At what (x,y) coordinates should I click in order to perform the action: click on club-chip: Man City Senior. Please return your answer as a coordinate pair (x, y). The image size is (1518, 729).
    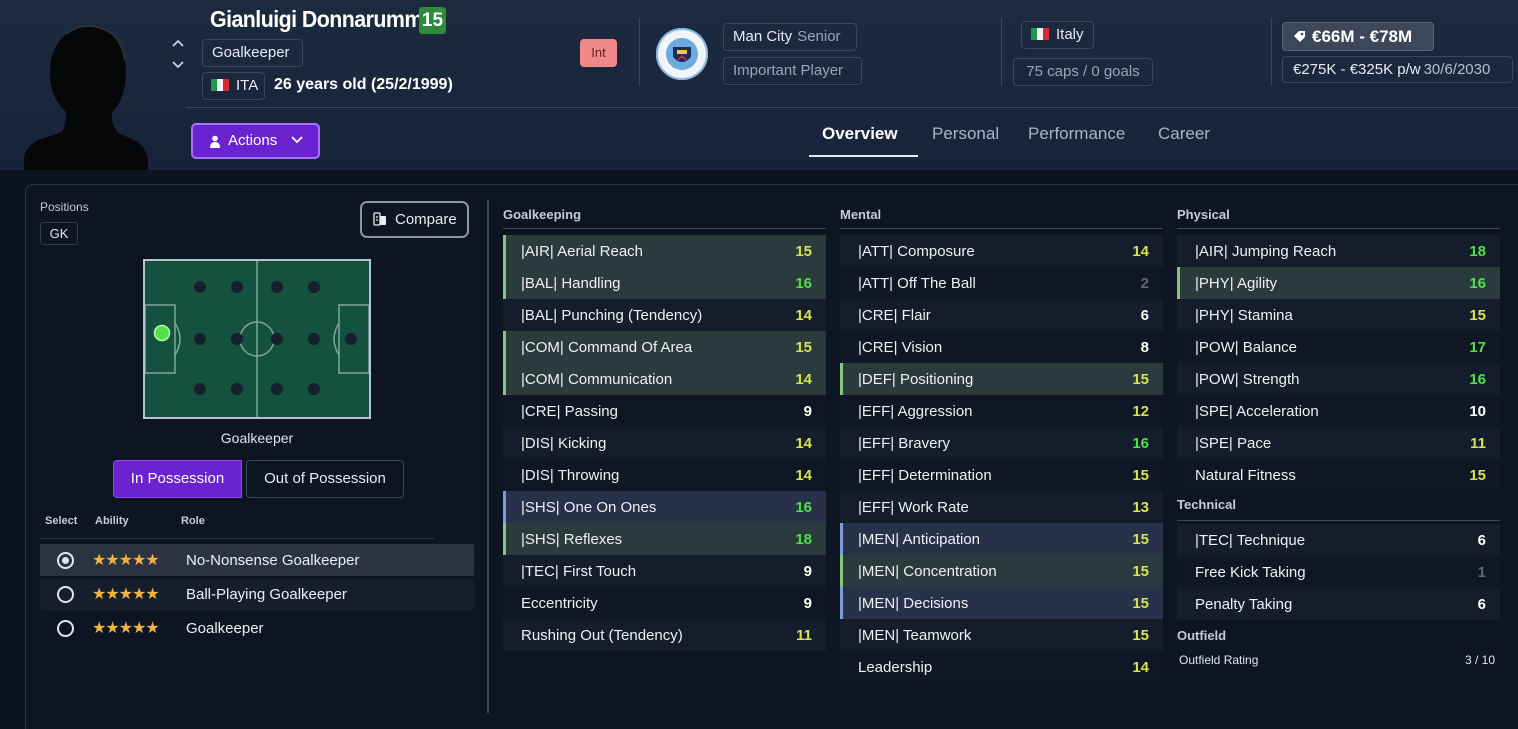
    Looking at the image, I should click on (790, 37).